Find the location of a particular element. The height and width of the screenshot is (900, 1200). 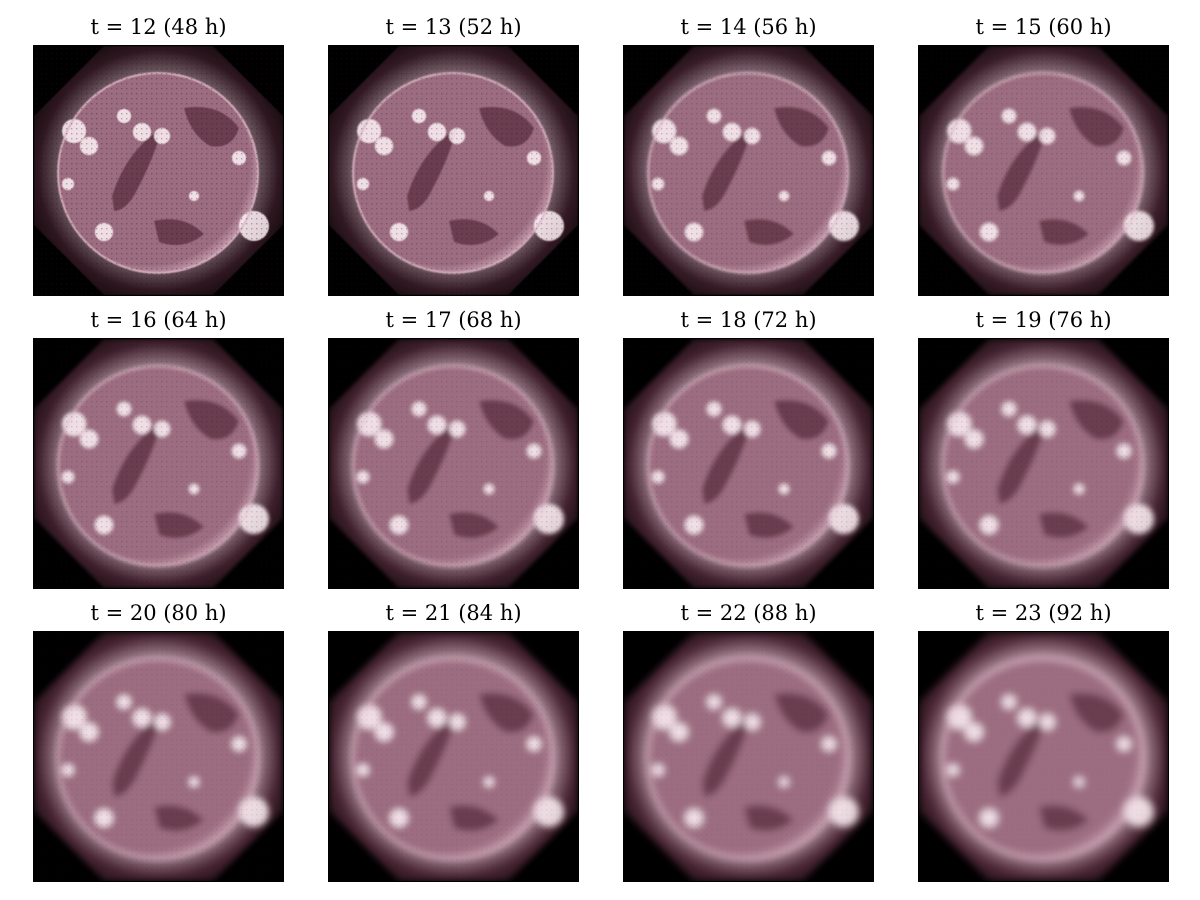

panel-title: t = 18 (72 h) is located at coordinates (748, 320).